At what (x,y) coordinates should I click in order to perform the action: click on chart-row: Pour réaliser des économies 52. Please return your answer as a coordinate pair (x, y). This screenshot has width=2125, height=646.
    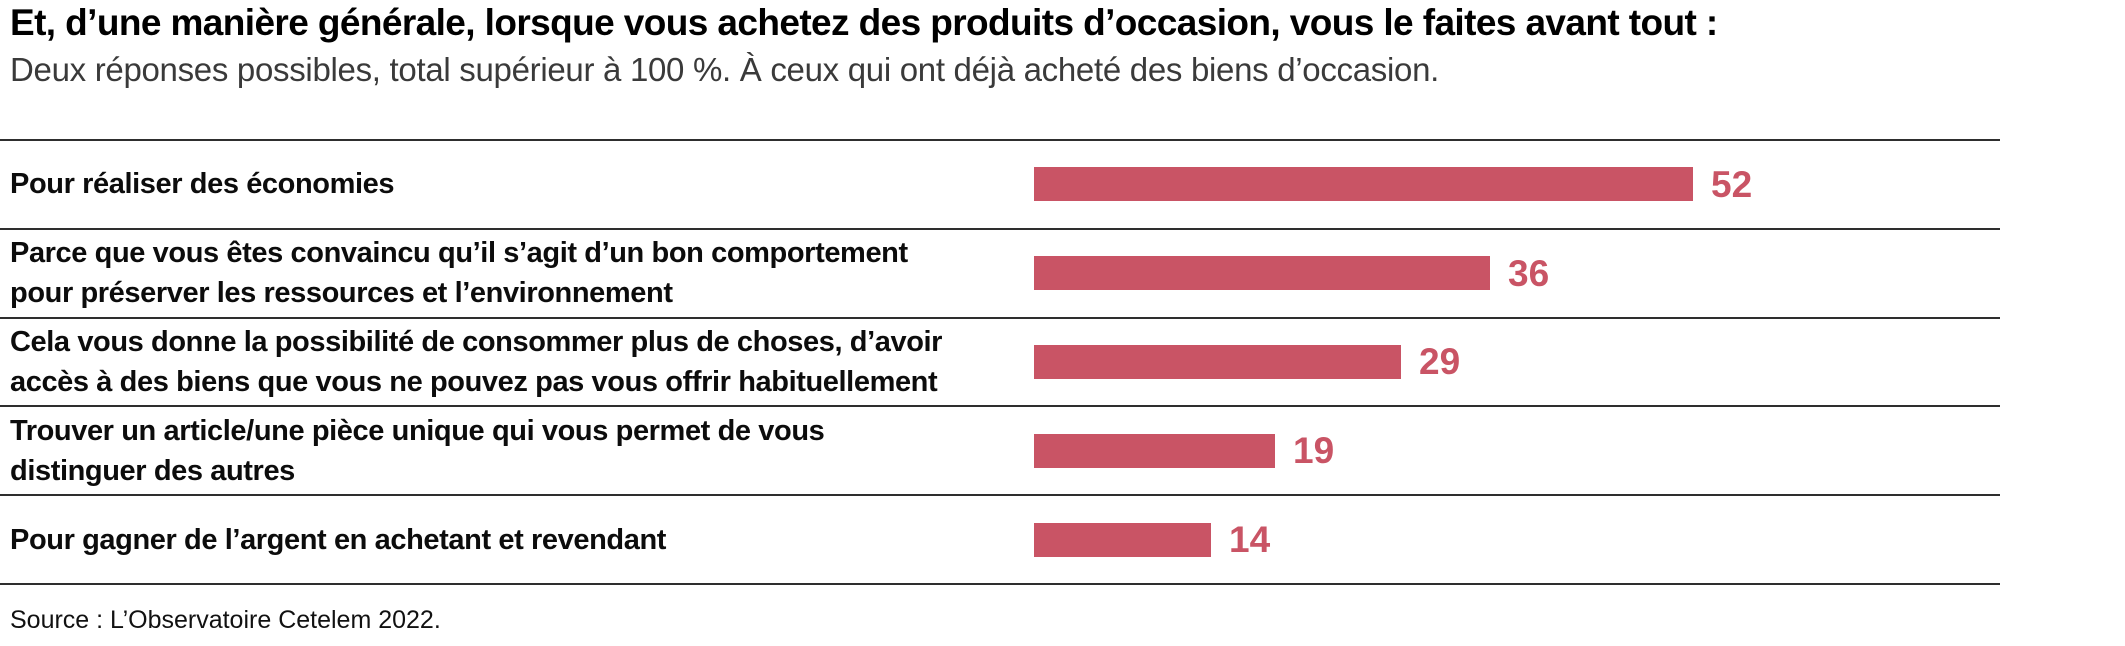
    Looking at the image, I should click on (1000, 183).